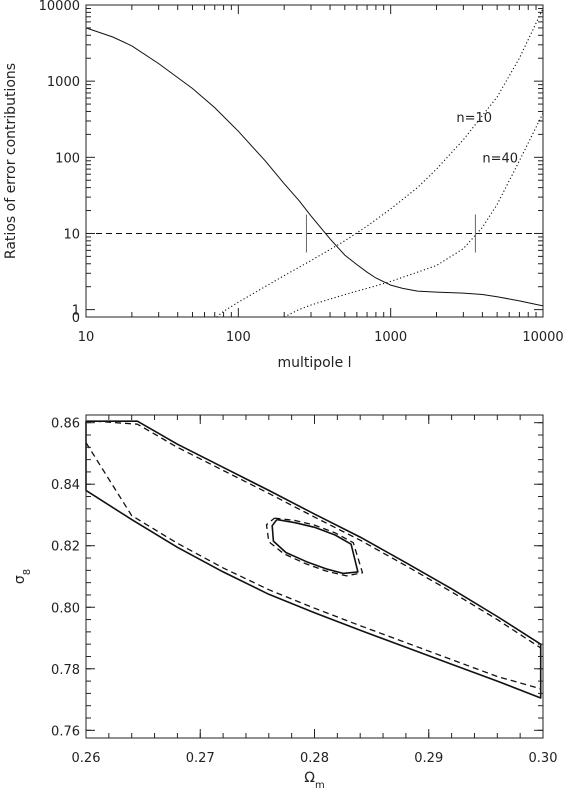  I want to click on y-tick-label: 0.78, so click(65, 670).